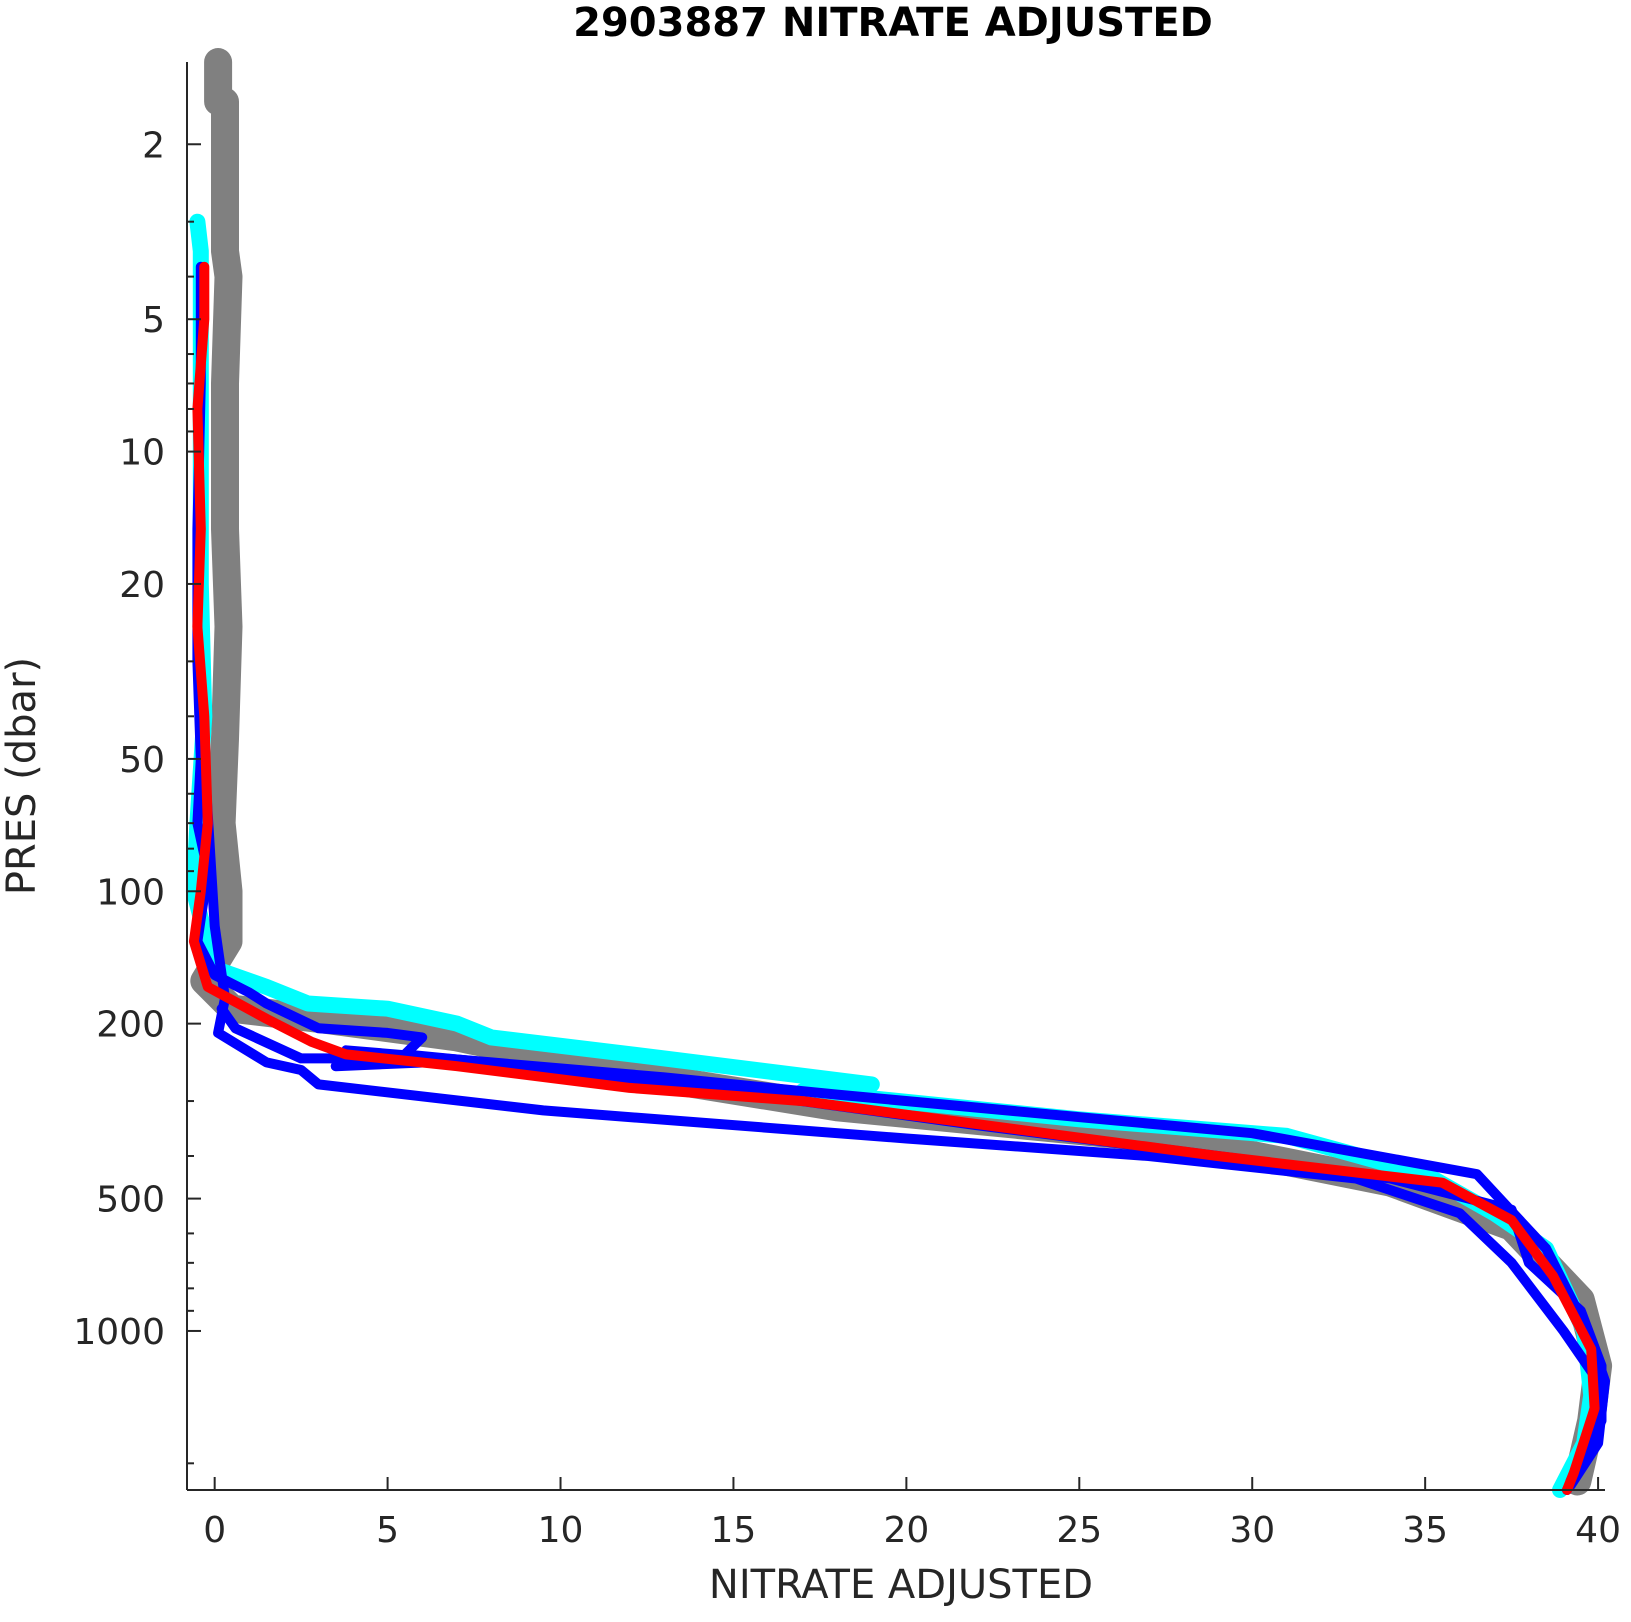  I want to click on y-tick-label: 100, so click(130, 892).